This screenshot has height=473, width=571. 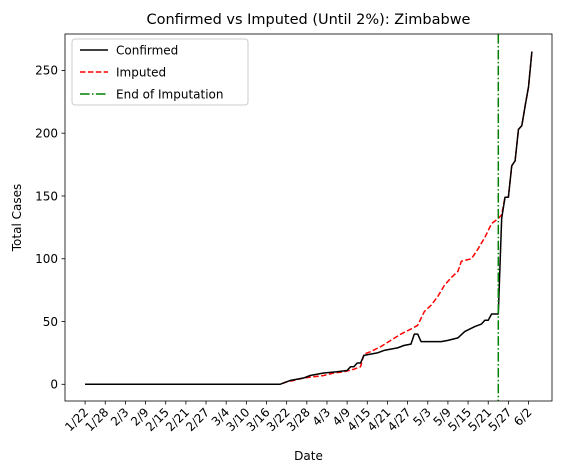 What do you see at coordinates (120, 417) in the screenshot?
I see `x-tick-label: 2/3` at bounding box center [120, 417].